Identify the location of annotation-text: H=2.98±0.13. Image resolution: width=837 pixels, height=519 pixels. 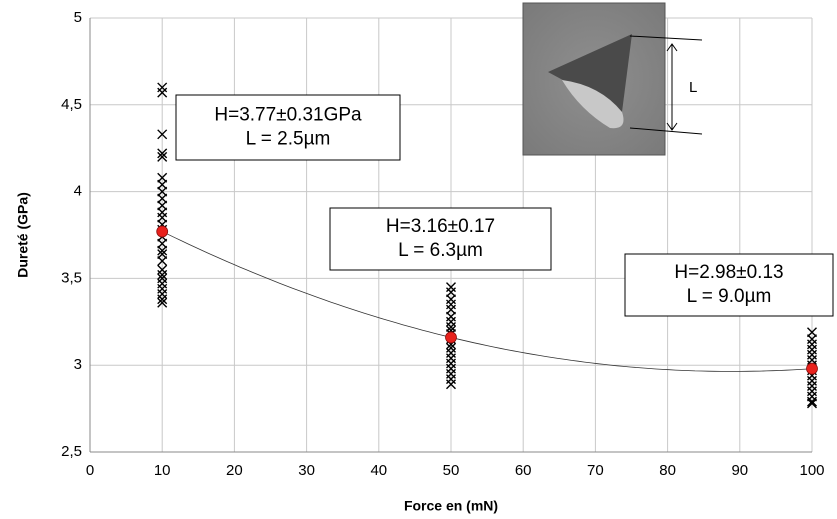
(728, 272).